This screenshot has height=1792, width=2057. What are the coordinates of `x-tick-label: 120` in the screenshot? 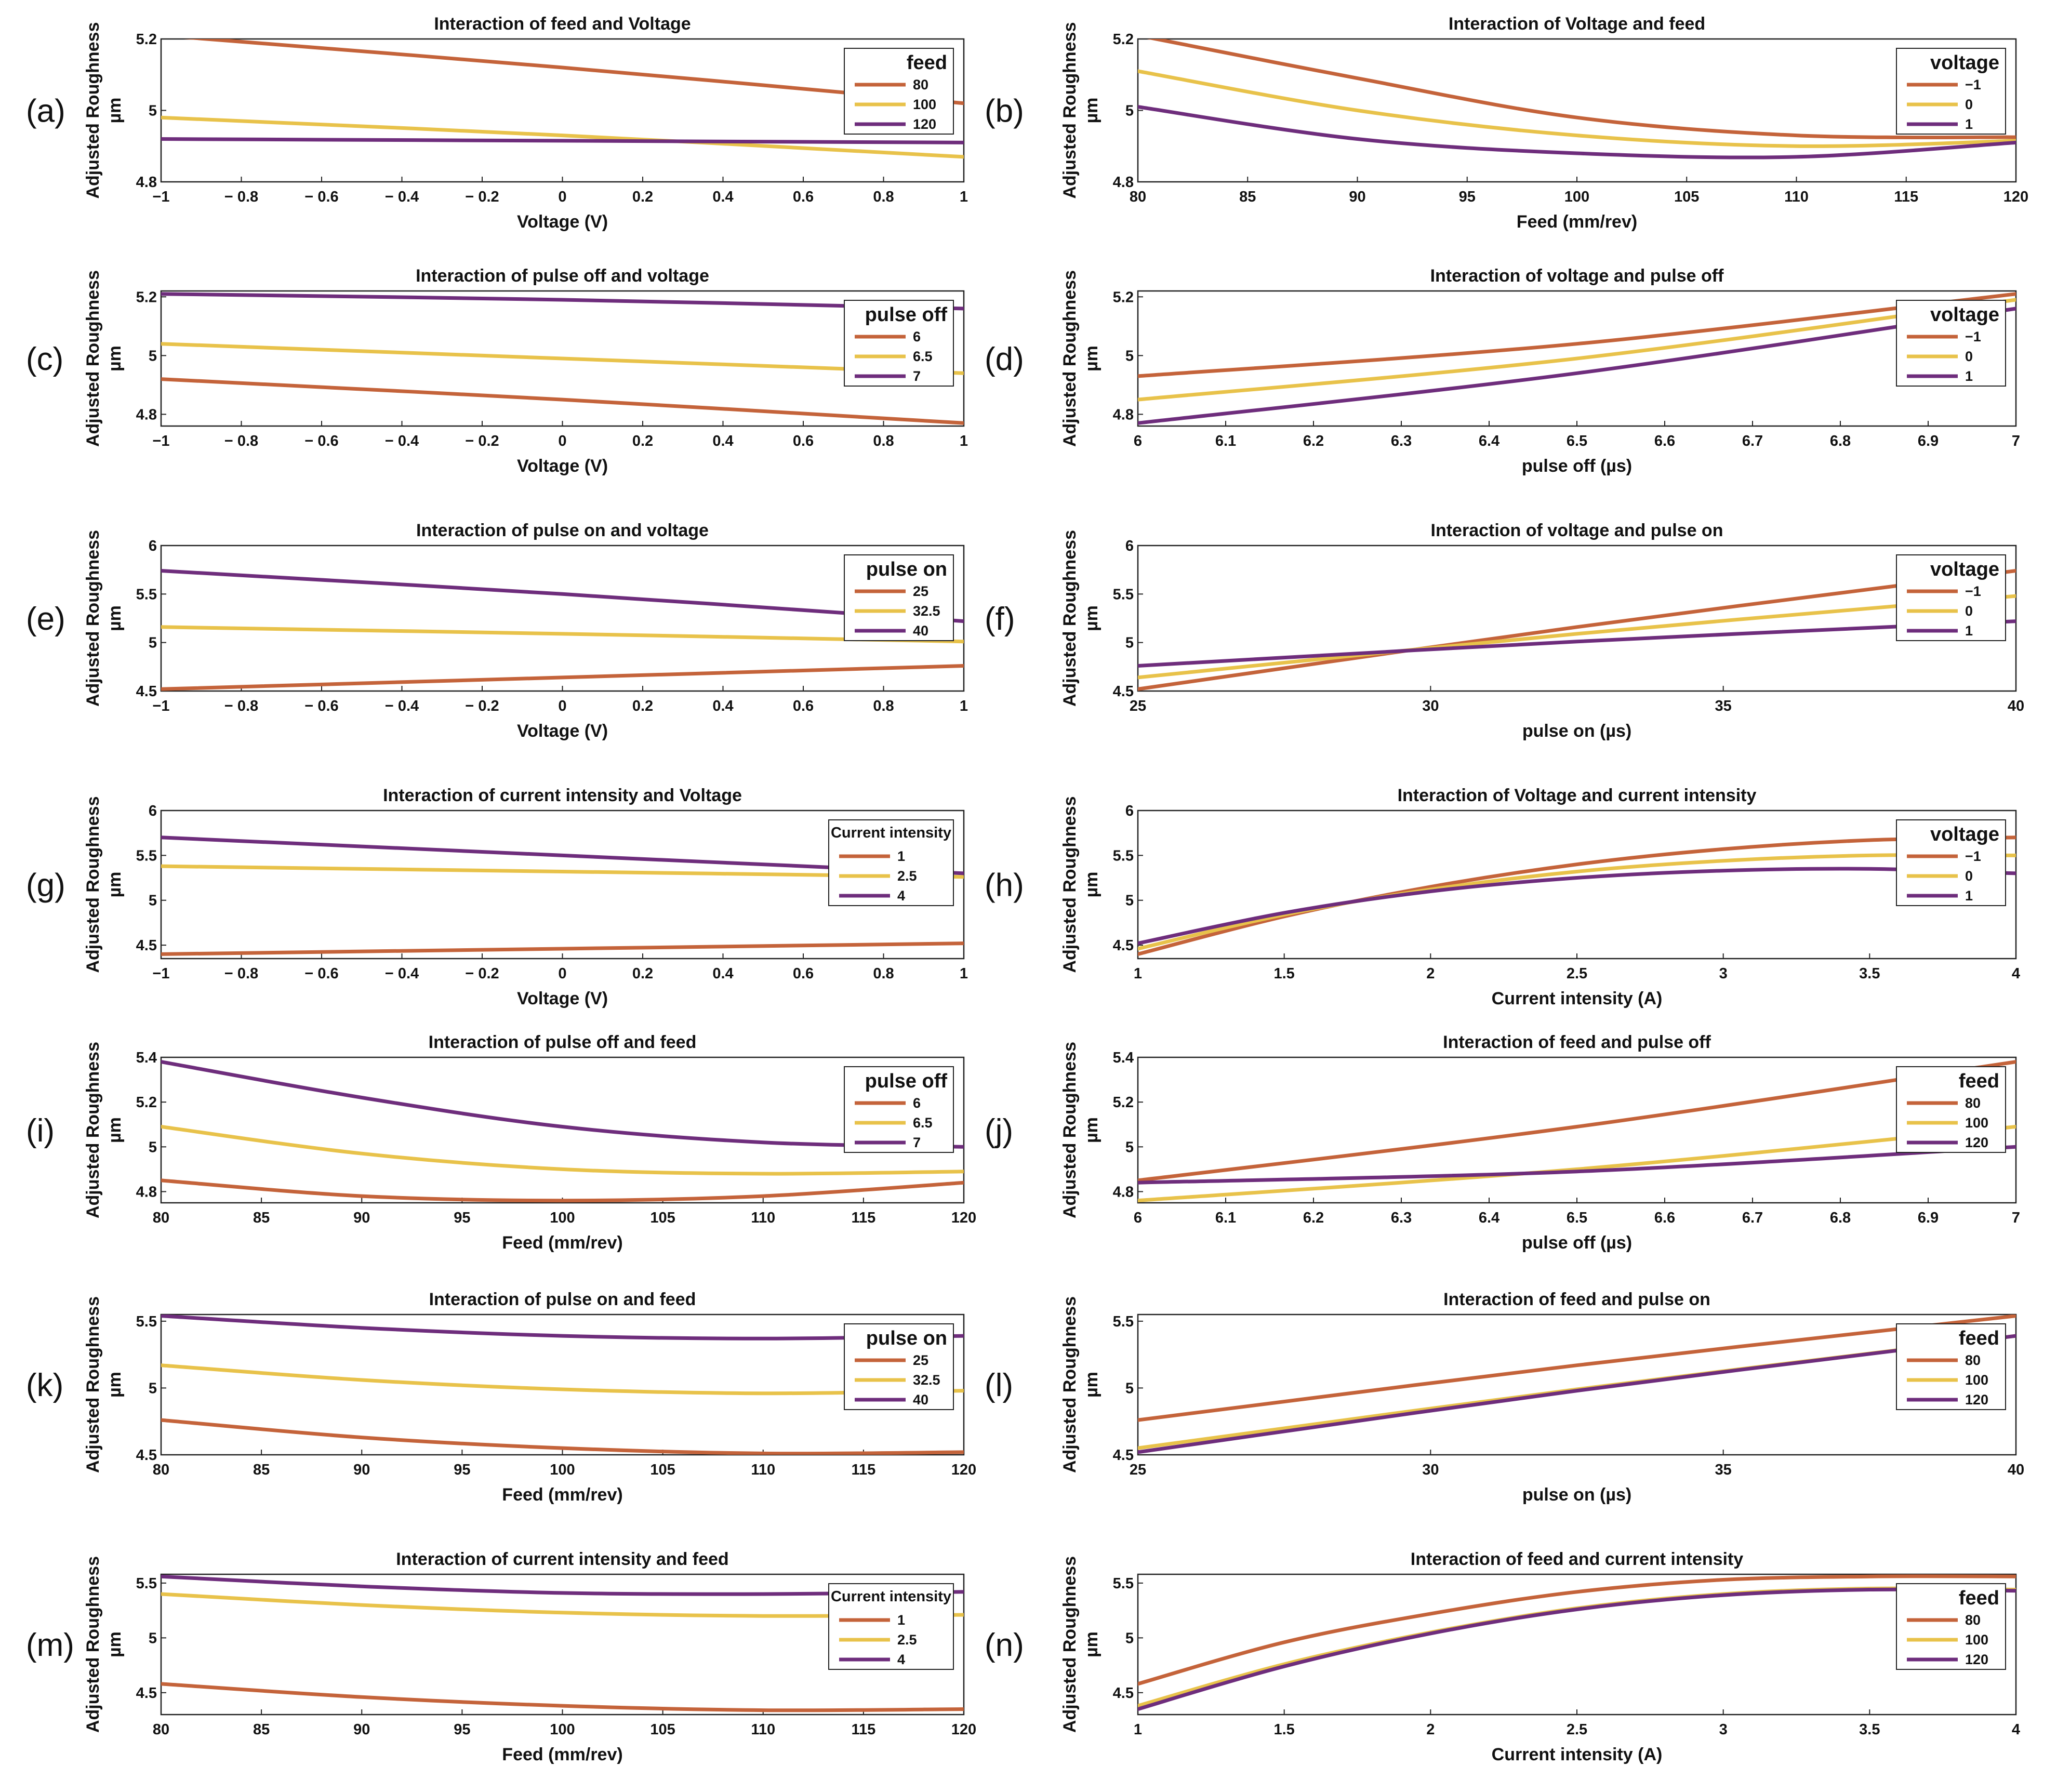 It's located at (963, 1729).